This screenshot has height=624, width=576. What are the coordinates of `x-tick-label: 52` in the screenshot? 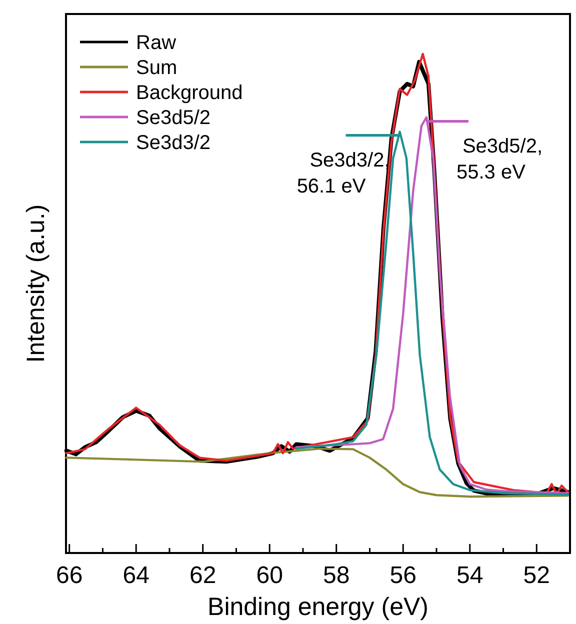 It's located at (536, 575).